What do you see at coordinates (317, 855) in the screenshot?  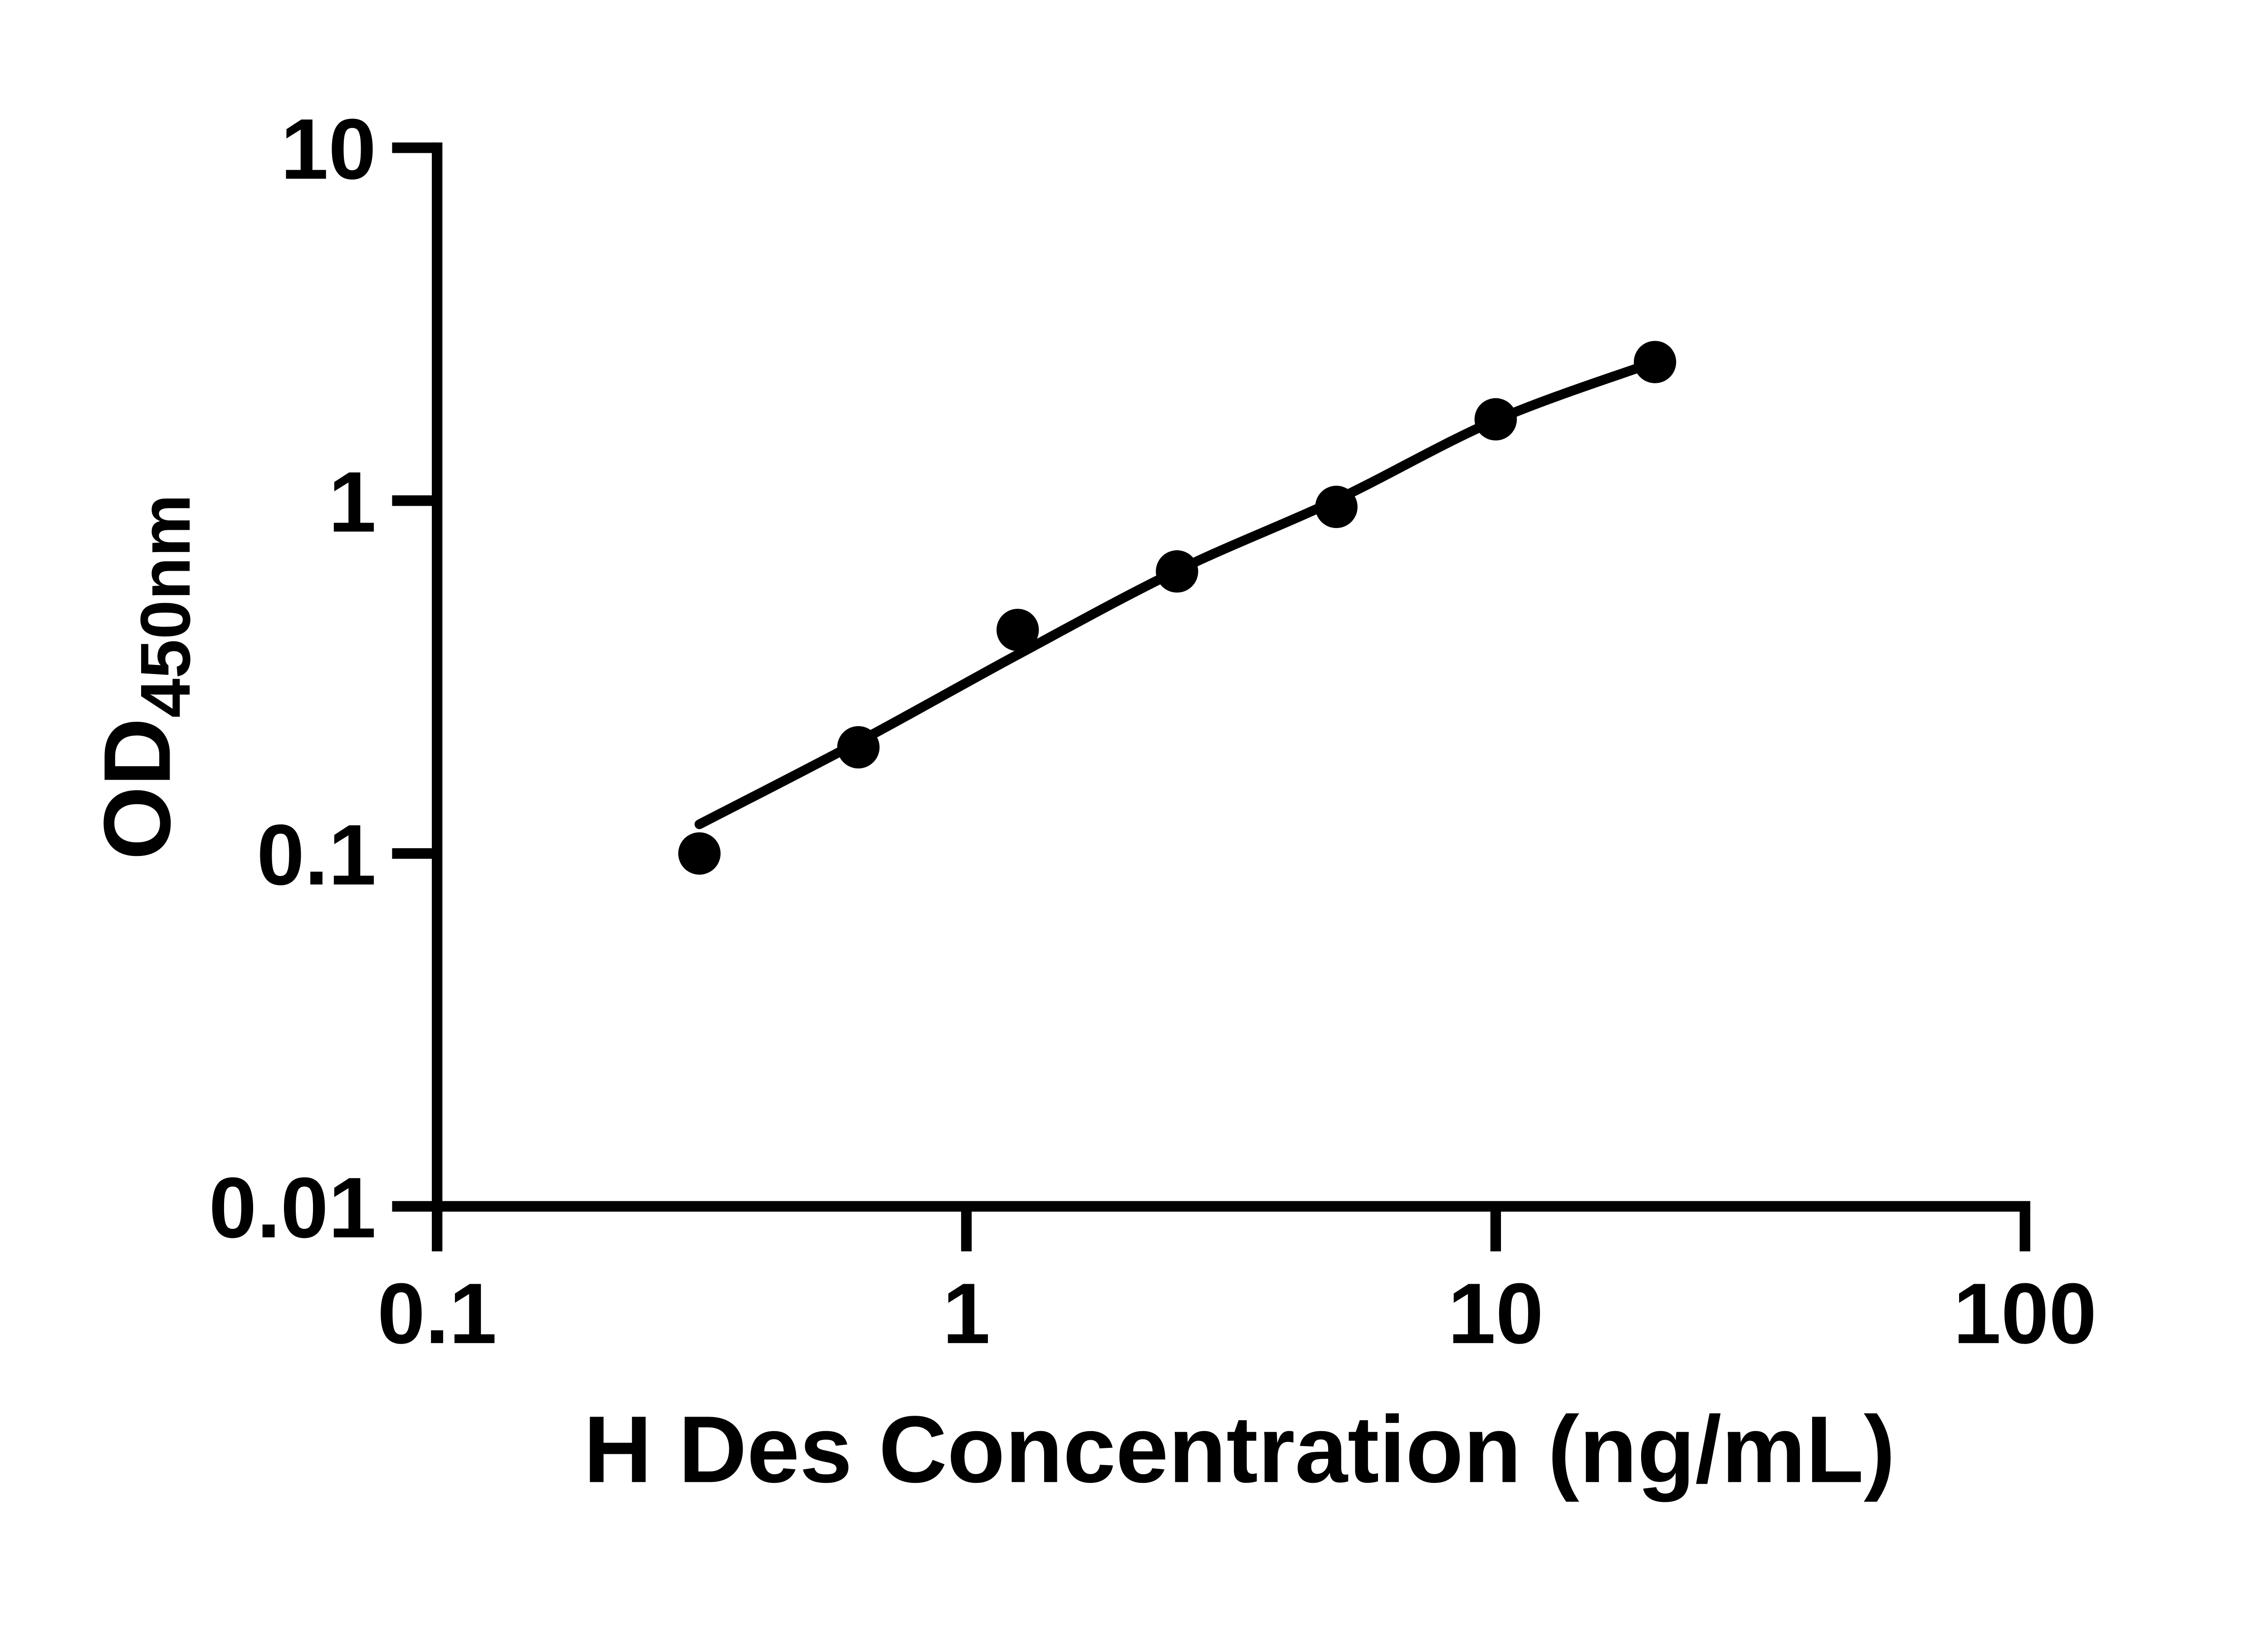 I see `y-tick-label: 0.1` at bounding box center [317, 855].